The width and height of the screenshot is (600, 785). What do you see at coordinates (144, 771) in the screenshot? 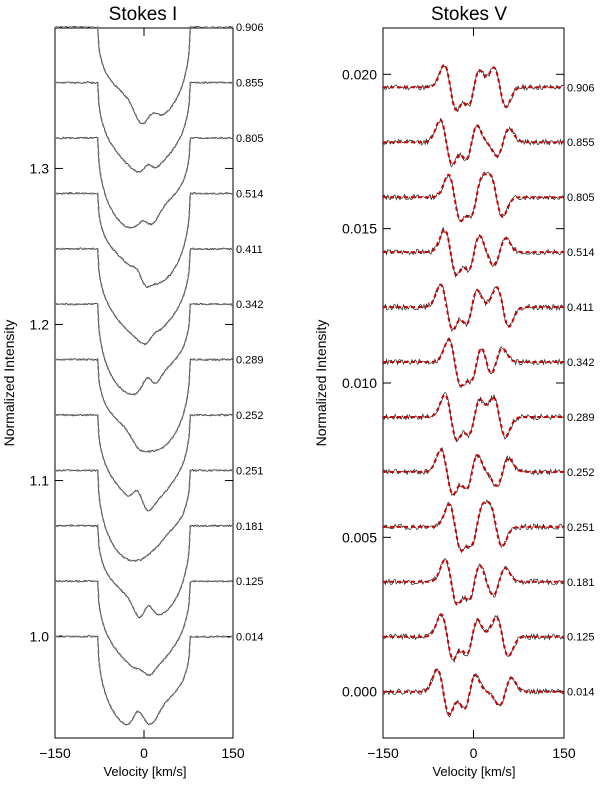
I see `stokes-i-xlabel: Velocity [km/s]` at bounding box center [144, 771].